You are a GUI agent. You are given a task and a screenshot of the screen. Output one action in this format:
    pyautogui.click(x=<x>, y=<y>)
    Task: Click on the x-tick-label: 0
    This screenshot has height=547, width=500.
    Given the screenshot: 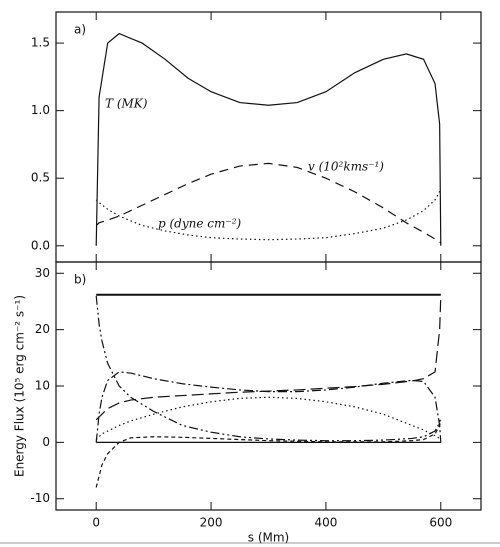 What is the action you would take?
    pyautogui.click(x=96, y=523)
    